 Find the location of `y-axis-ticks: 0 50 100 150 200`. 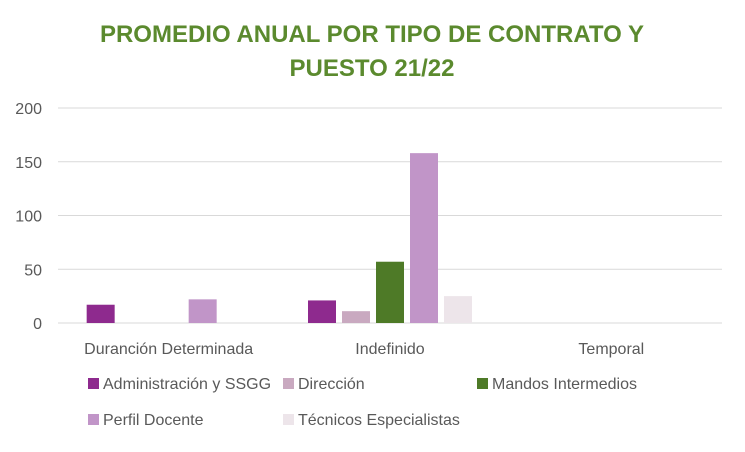

y-axis-ticks: 0 50 100 150 200 is located at coordinates (28, 217).